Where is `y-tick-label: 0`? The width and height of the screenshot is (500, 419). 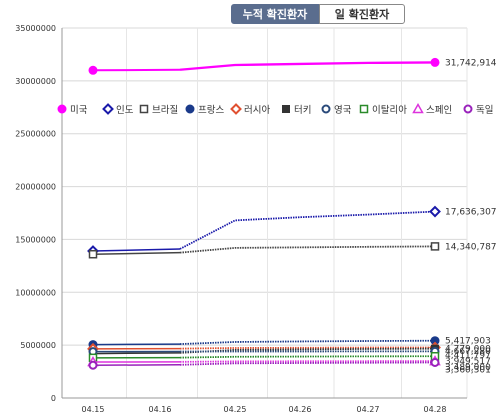 y-tick-label: 0 is located at coordinates (53, 398).